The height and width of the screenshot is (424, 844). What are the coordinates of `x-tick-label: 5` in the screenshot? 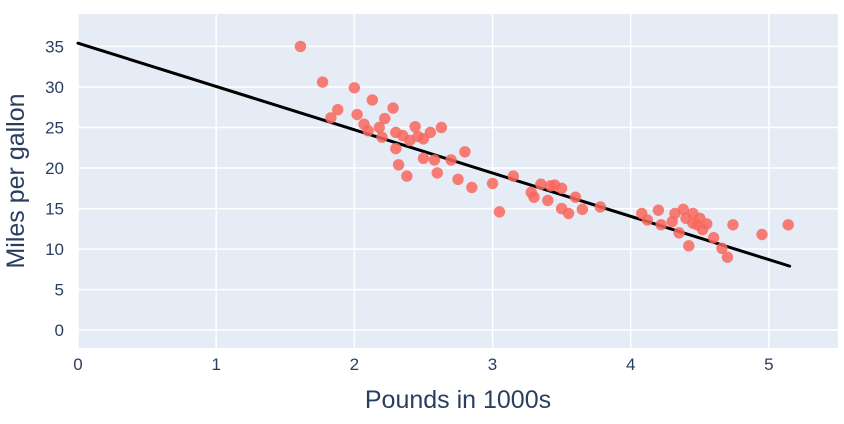 It's located at (768, 364).